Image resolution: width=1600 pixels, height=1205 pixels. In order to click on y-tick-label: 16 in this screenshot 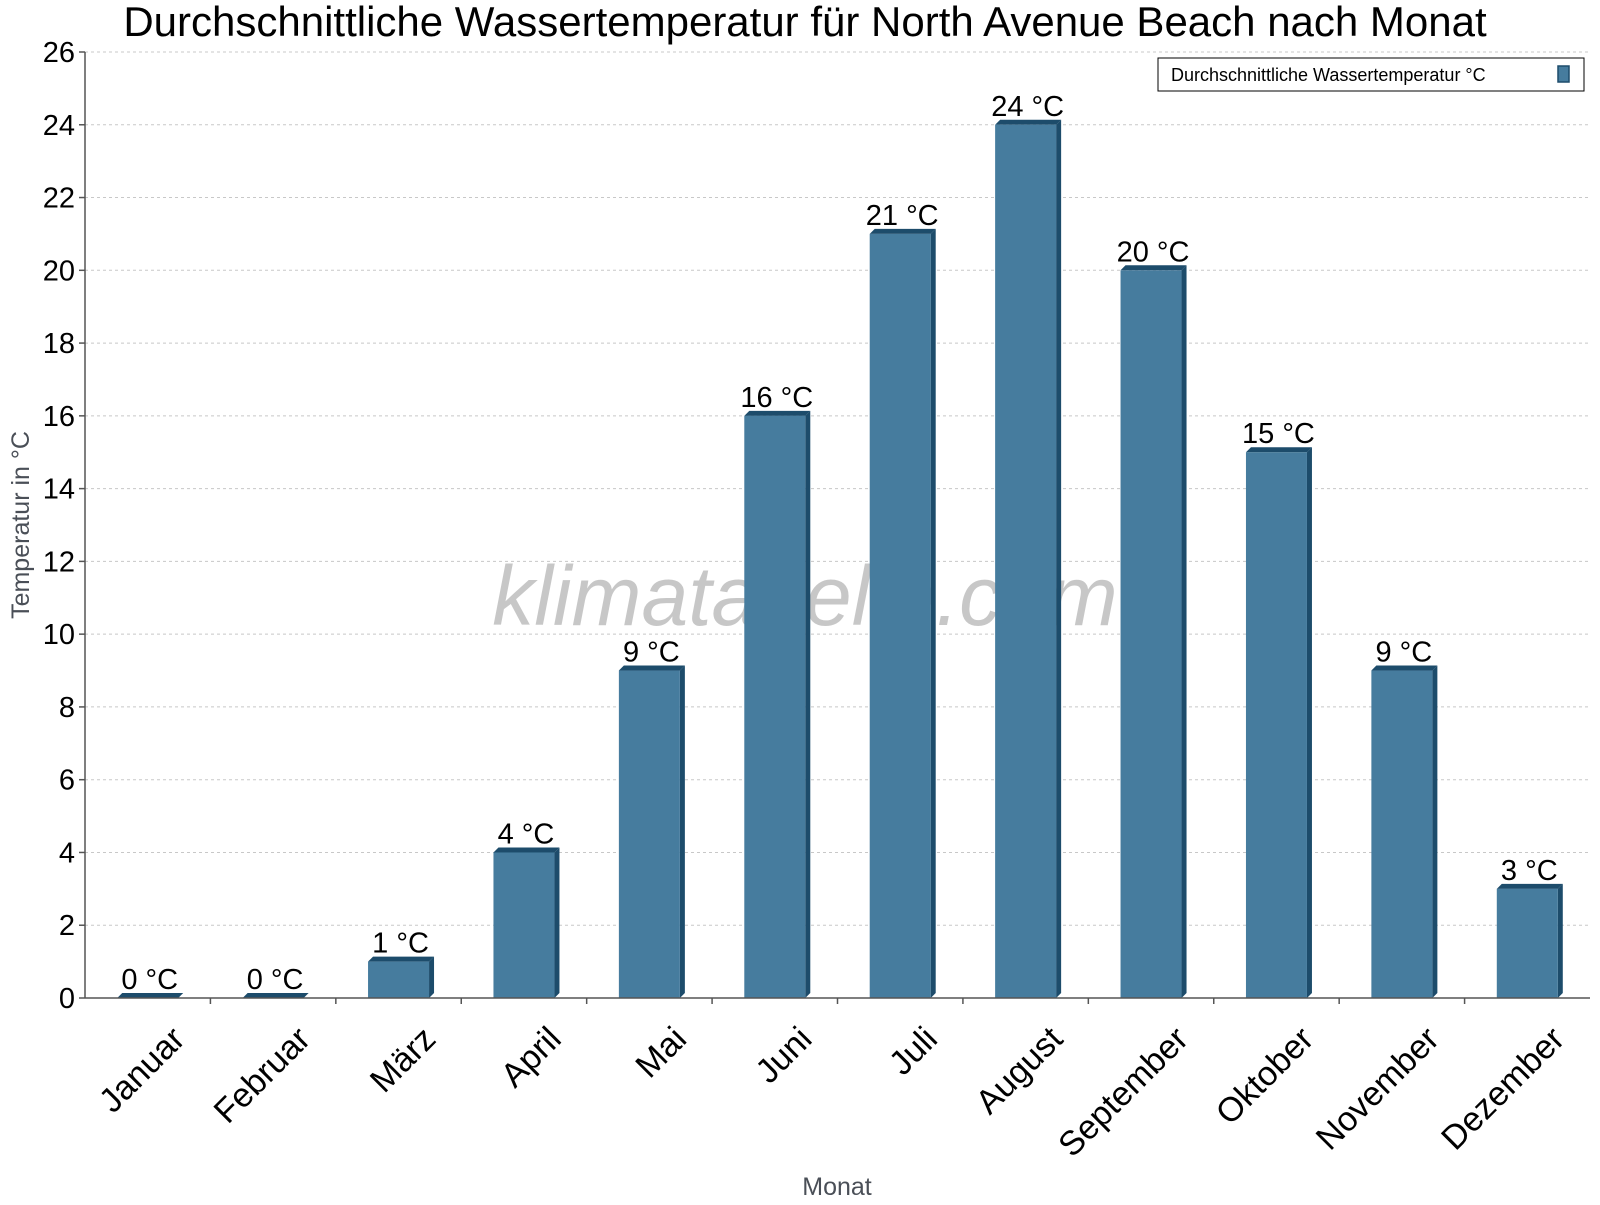, I will do `click(59, 417)`.